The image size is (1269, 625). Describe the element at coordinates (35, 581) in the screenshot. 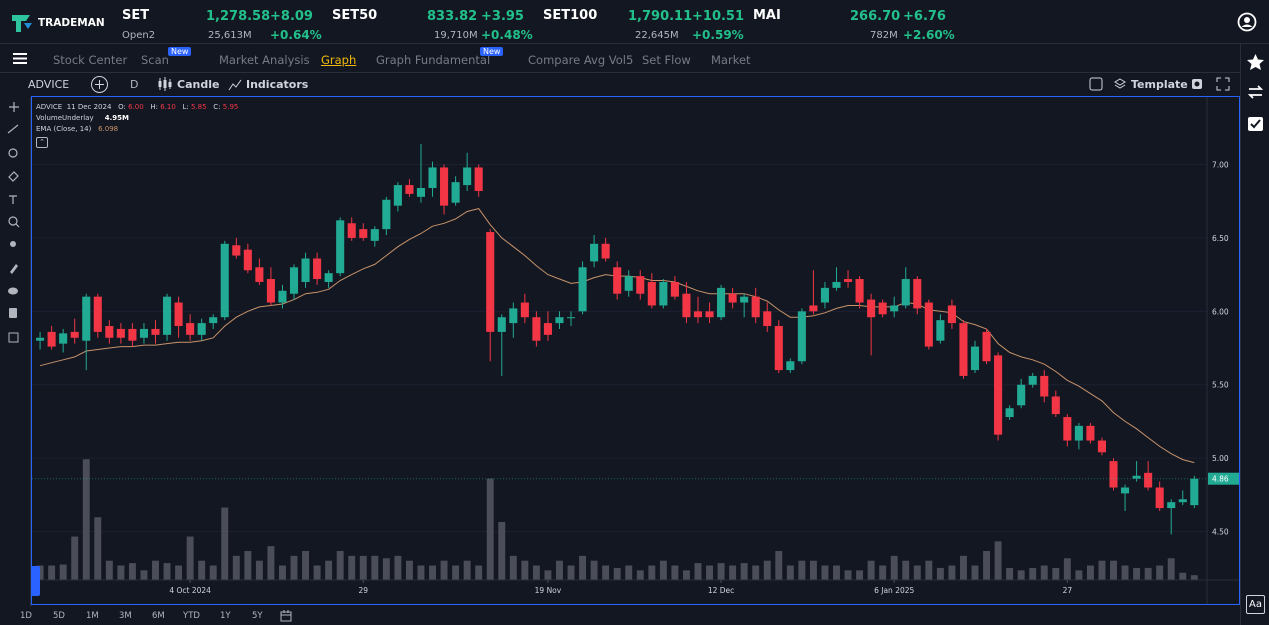

I see `collapse-handle` at that location.